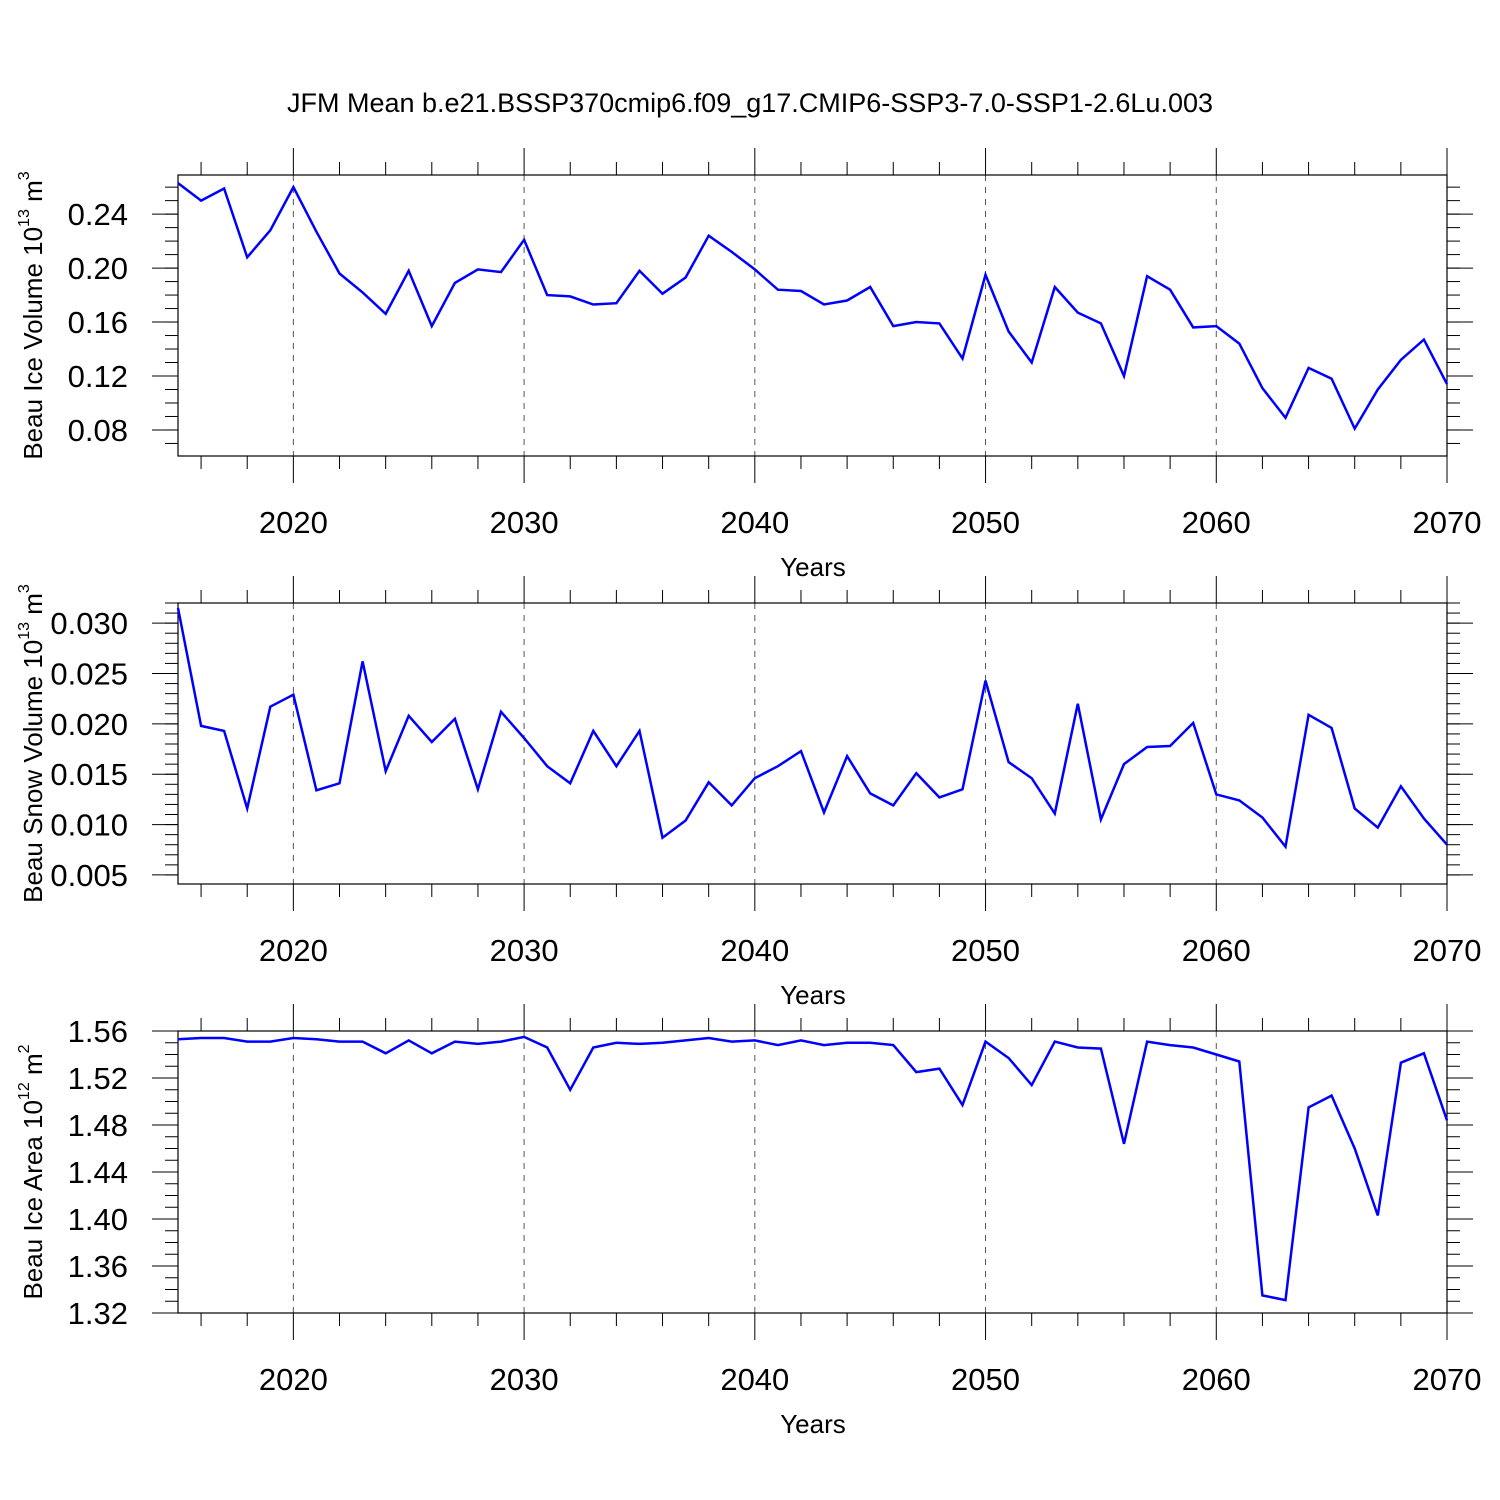 This screenshot has width=1500, height=1500. What do you see at coordinates (89, 774) in the screenshot?
I see `y-tick-label: 0.015` at bounding box center [89, 774].